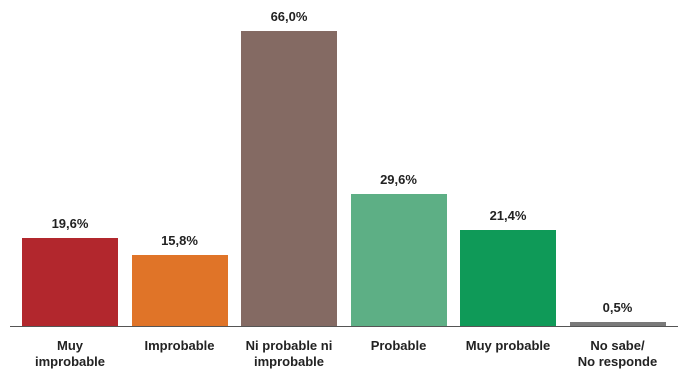  I want to click on baseline, so click(344, 326).